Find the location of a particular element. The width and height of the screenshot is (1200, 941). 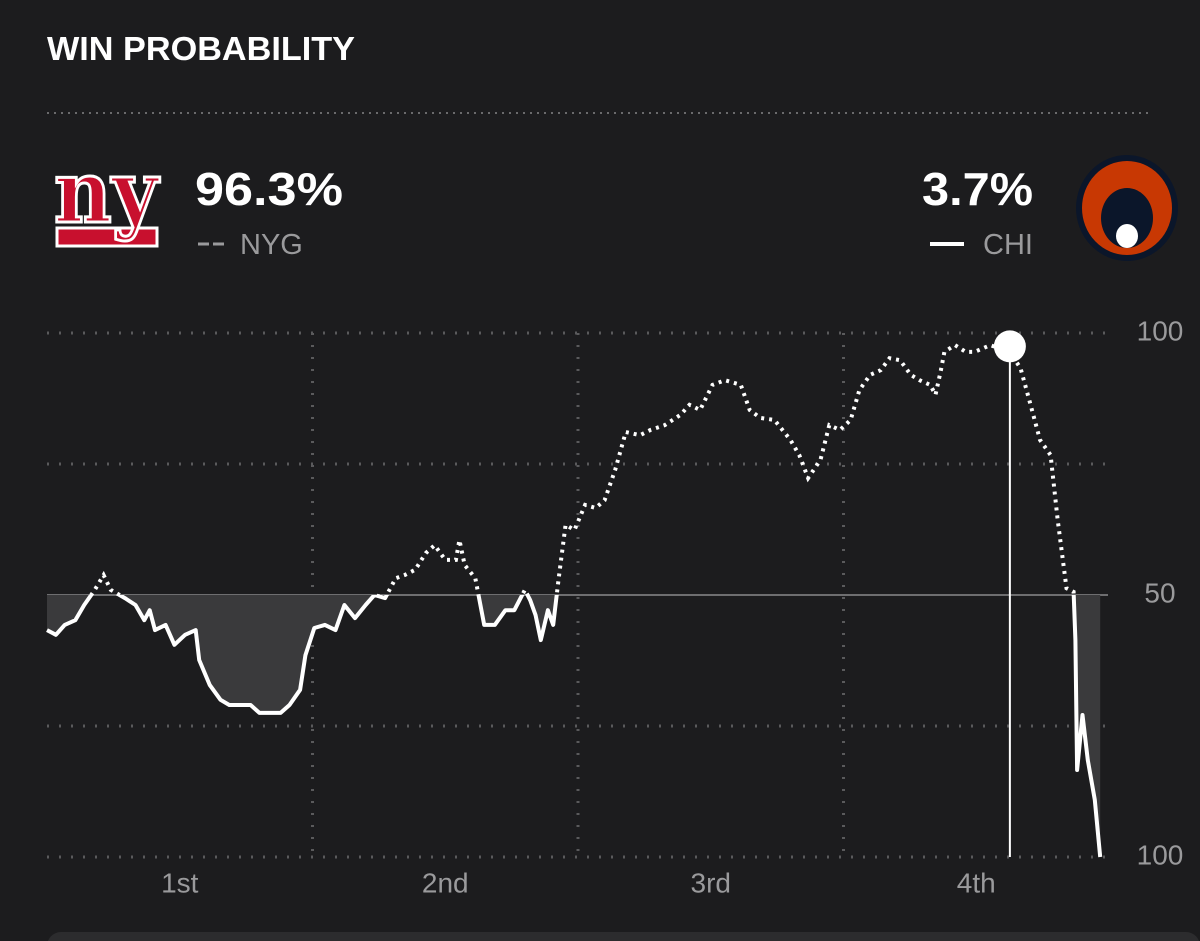

x-tick-label: 2nd is located at coordinates (445, 882).